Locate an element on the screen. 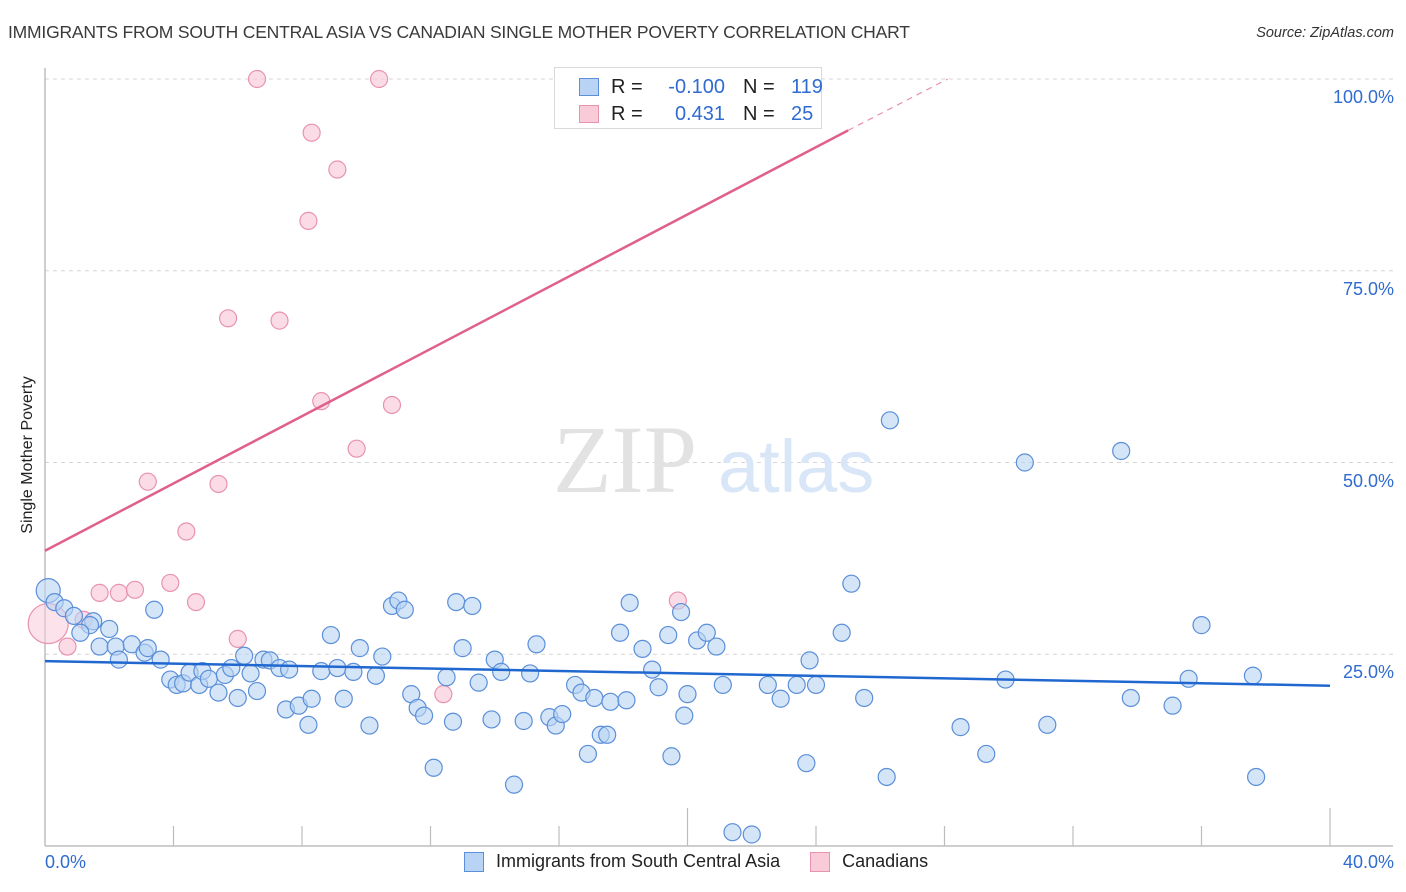 This screenshot has height=892, width=1406. legend-item-canadians: Canadians is located at coordinates (869, 861).